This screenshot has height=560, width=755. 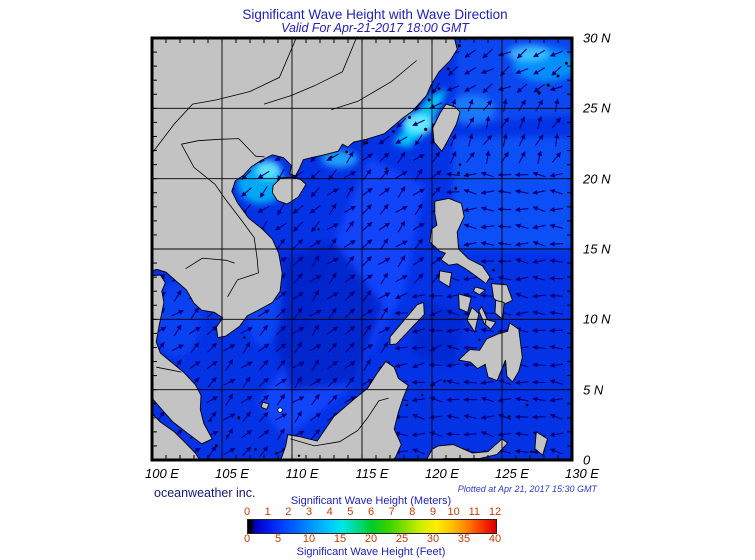 I want to click on colorbar-meters-tick: 9, so click(x=433, y=512).